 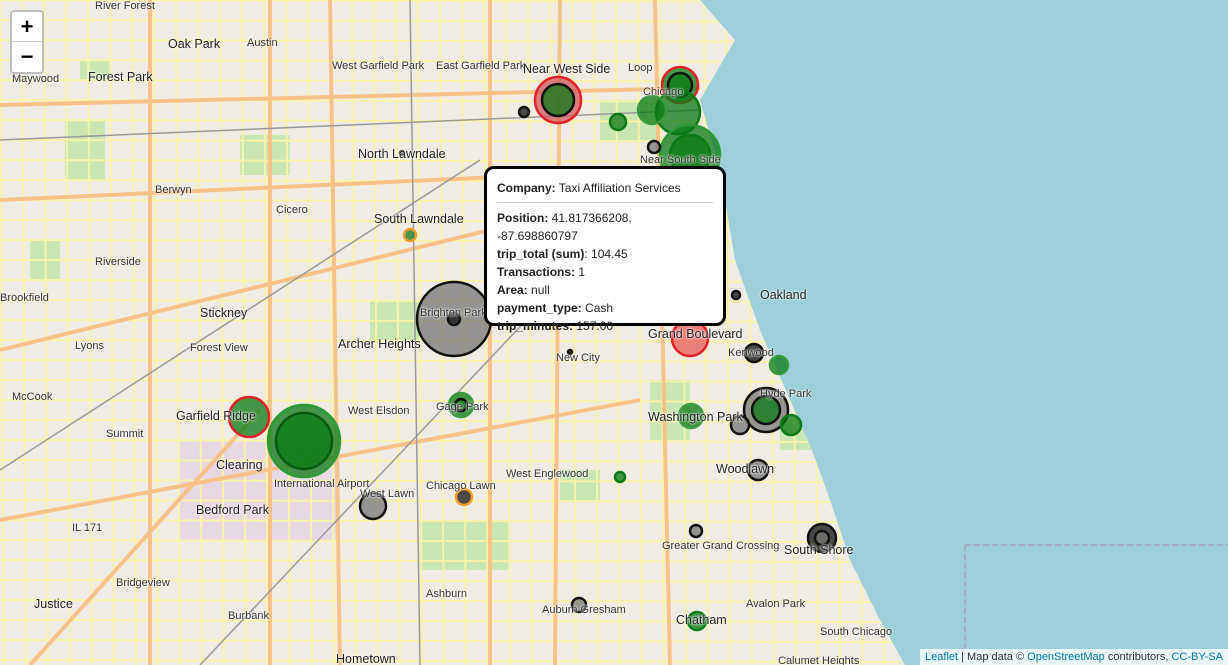 What do you see at coordinates (512, 290) in the screenshot?
I see `popup-key: Area:` at bounding box center [512, 290].